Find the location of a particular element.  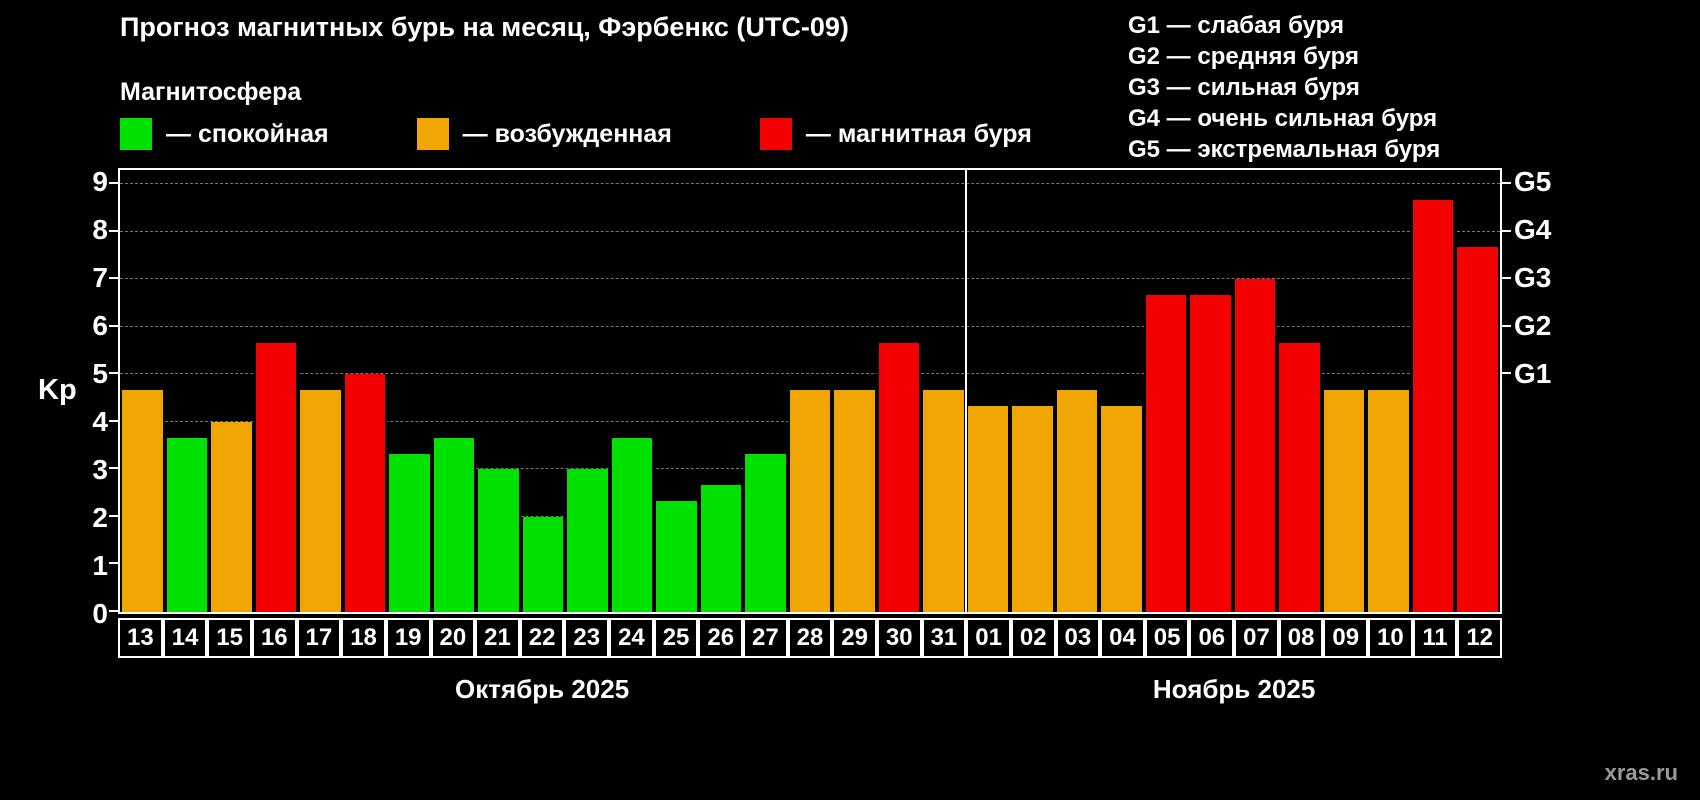

day-label-04: 04 is located at coordinates (1122, 638).